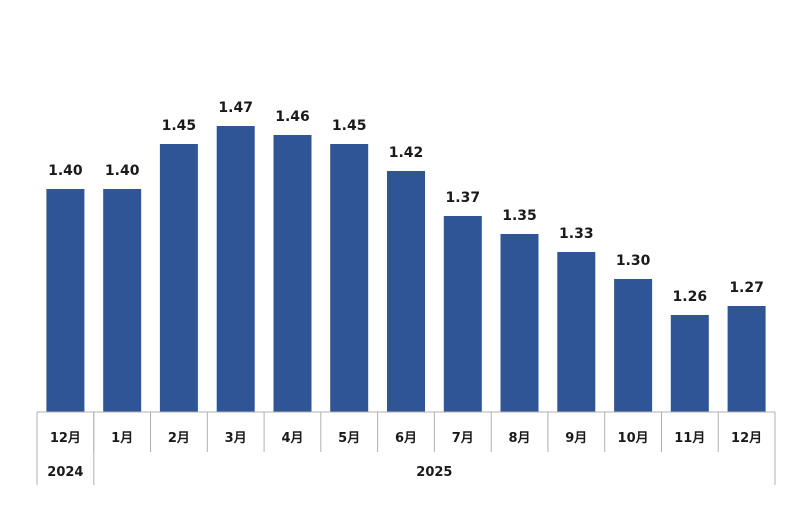 This screenshot has width=800, height=526. What do you see at coordinates (689, 438) in the screenshot?
I see `category-label-11: 11月` at bounding box center [689, 438].